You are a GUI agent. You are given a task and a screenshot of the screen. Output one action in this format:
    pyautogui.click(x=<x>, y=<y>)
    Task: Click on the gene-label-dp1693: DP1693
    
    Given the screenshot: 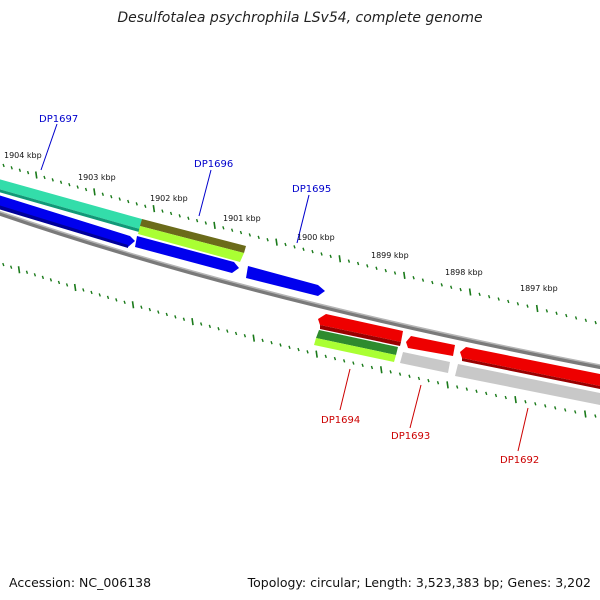 What is the action you would take?
    pyautogui.click(x=410, y=436)
    